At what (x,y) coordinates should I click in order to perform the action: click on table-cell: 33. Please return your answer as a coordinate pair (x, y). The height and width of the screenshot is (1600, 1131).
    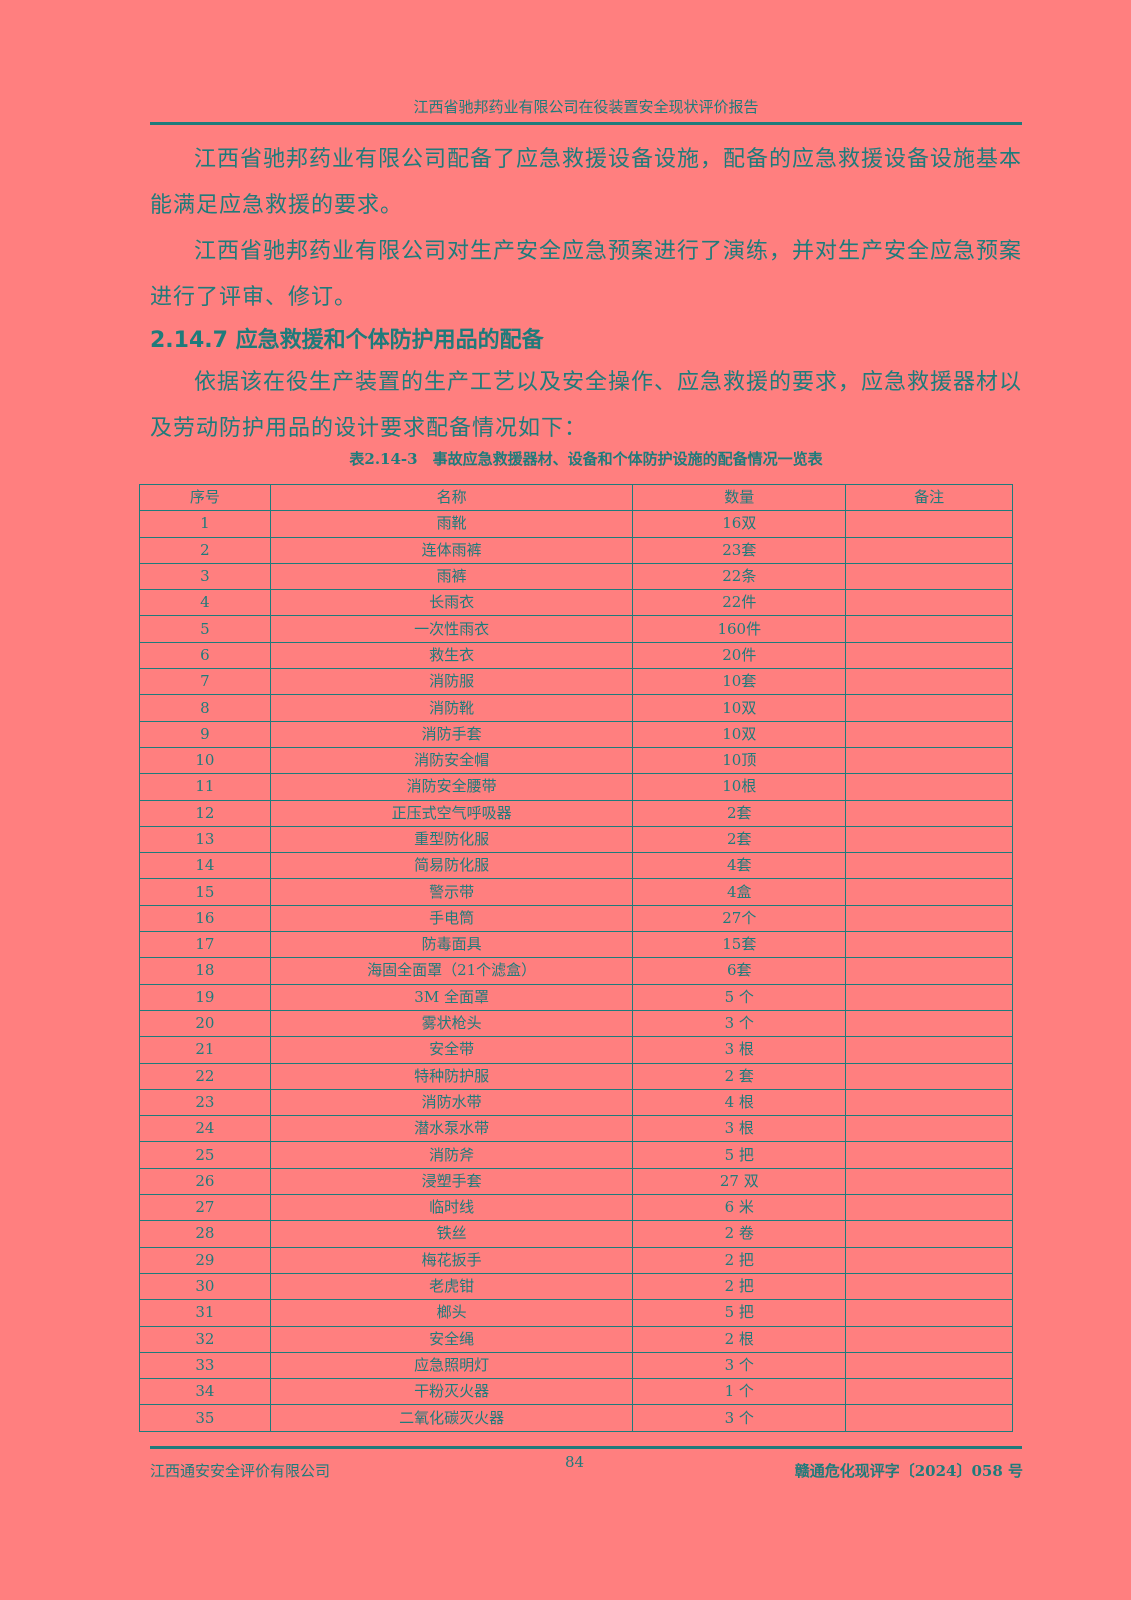
    Looking at the image, I should click on (205, 1365).